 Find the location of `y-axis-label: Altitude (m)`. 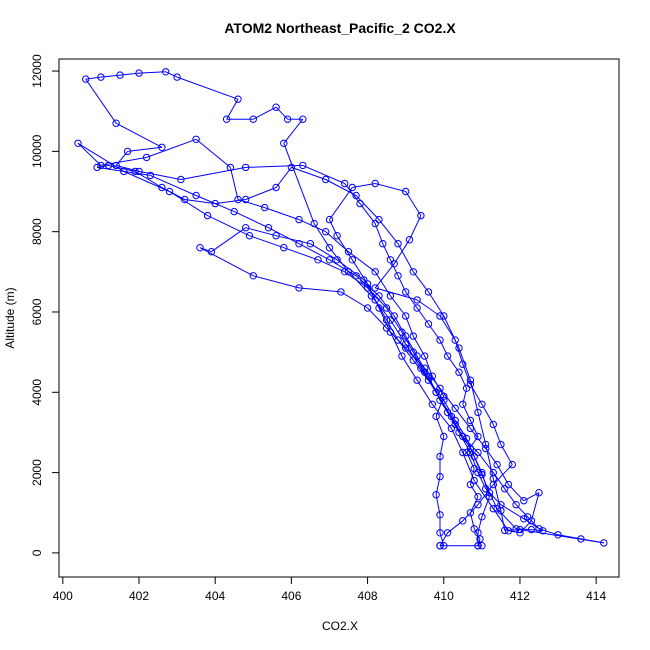

y-axis-label: Altitude (m) is located at coordinates (10, 317).